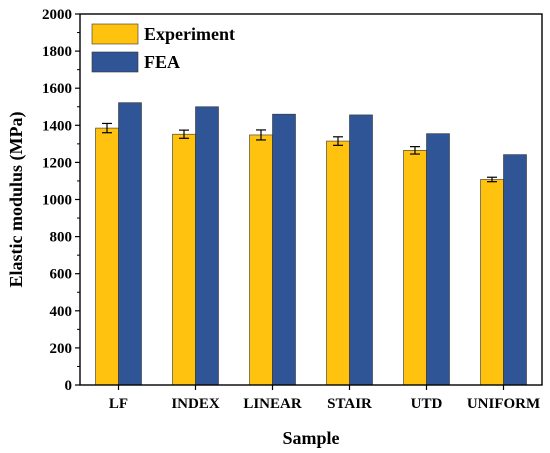  Describe the element at coordinates (349, 404) in the screenshot. I see `x-tick-label-stair: STAIR` at that location.